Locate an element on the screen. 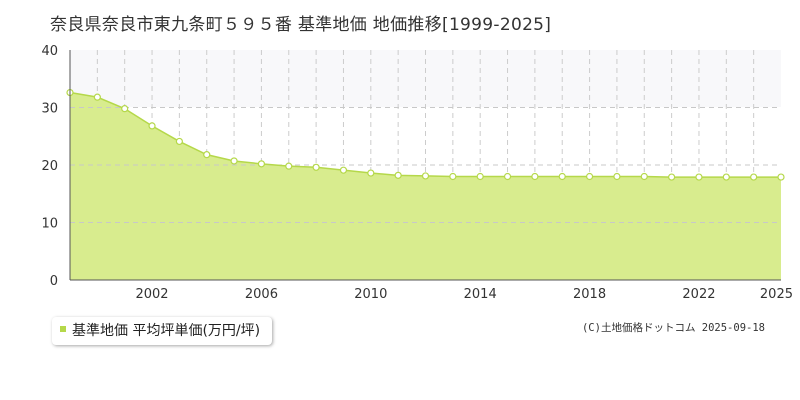 The height and width of the screenshot is (400, 800). x-tick-label: 2002 is located at coordinates (151, 294).